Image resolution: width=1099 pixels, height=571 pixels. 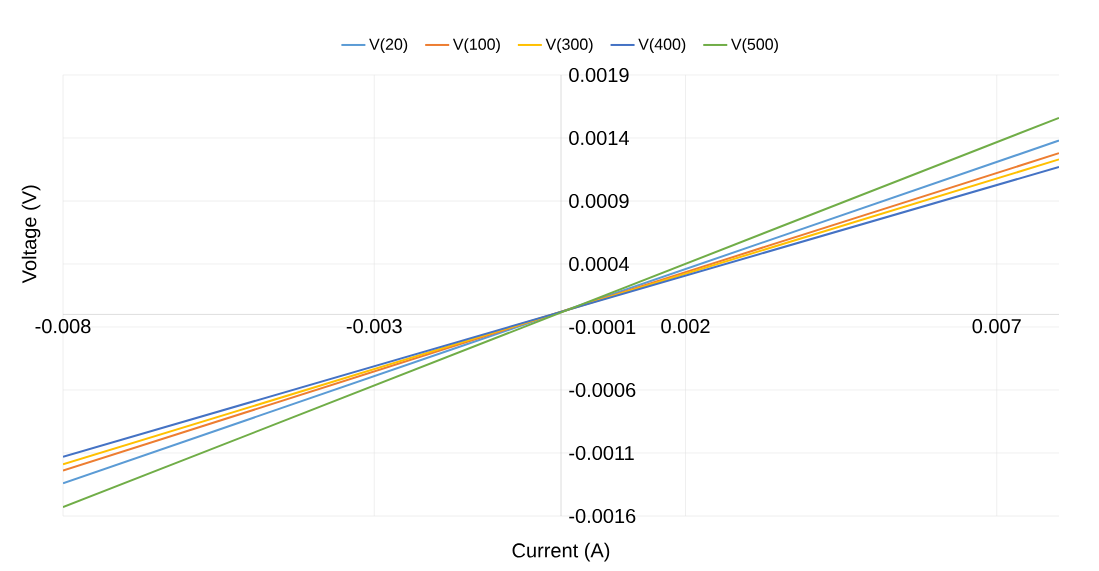 What do you see at coordinates (31, 234) in the screenshot?
I see `y-axis-title: Voltage (V)` at bounding box center [31, 234].